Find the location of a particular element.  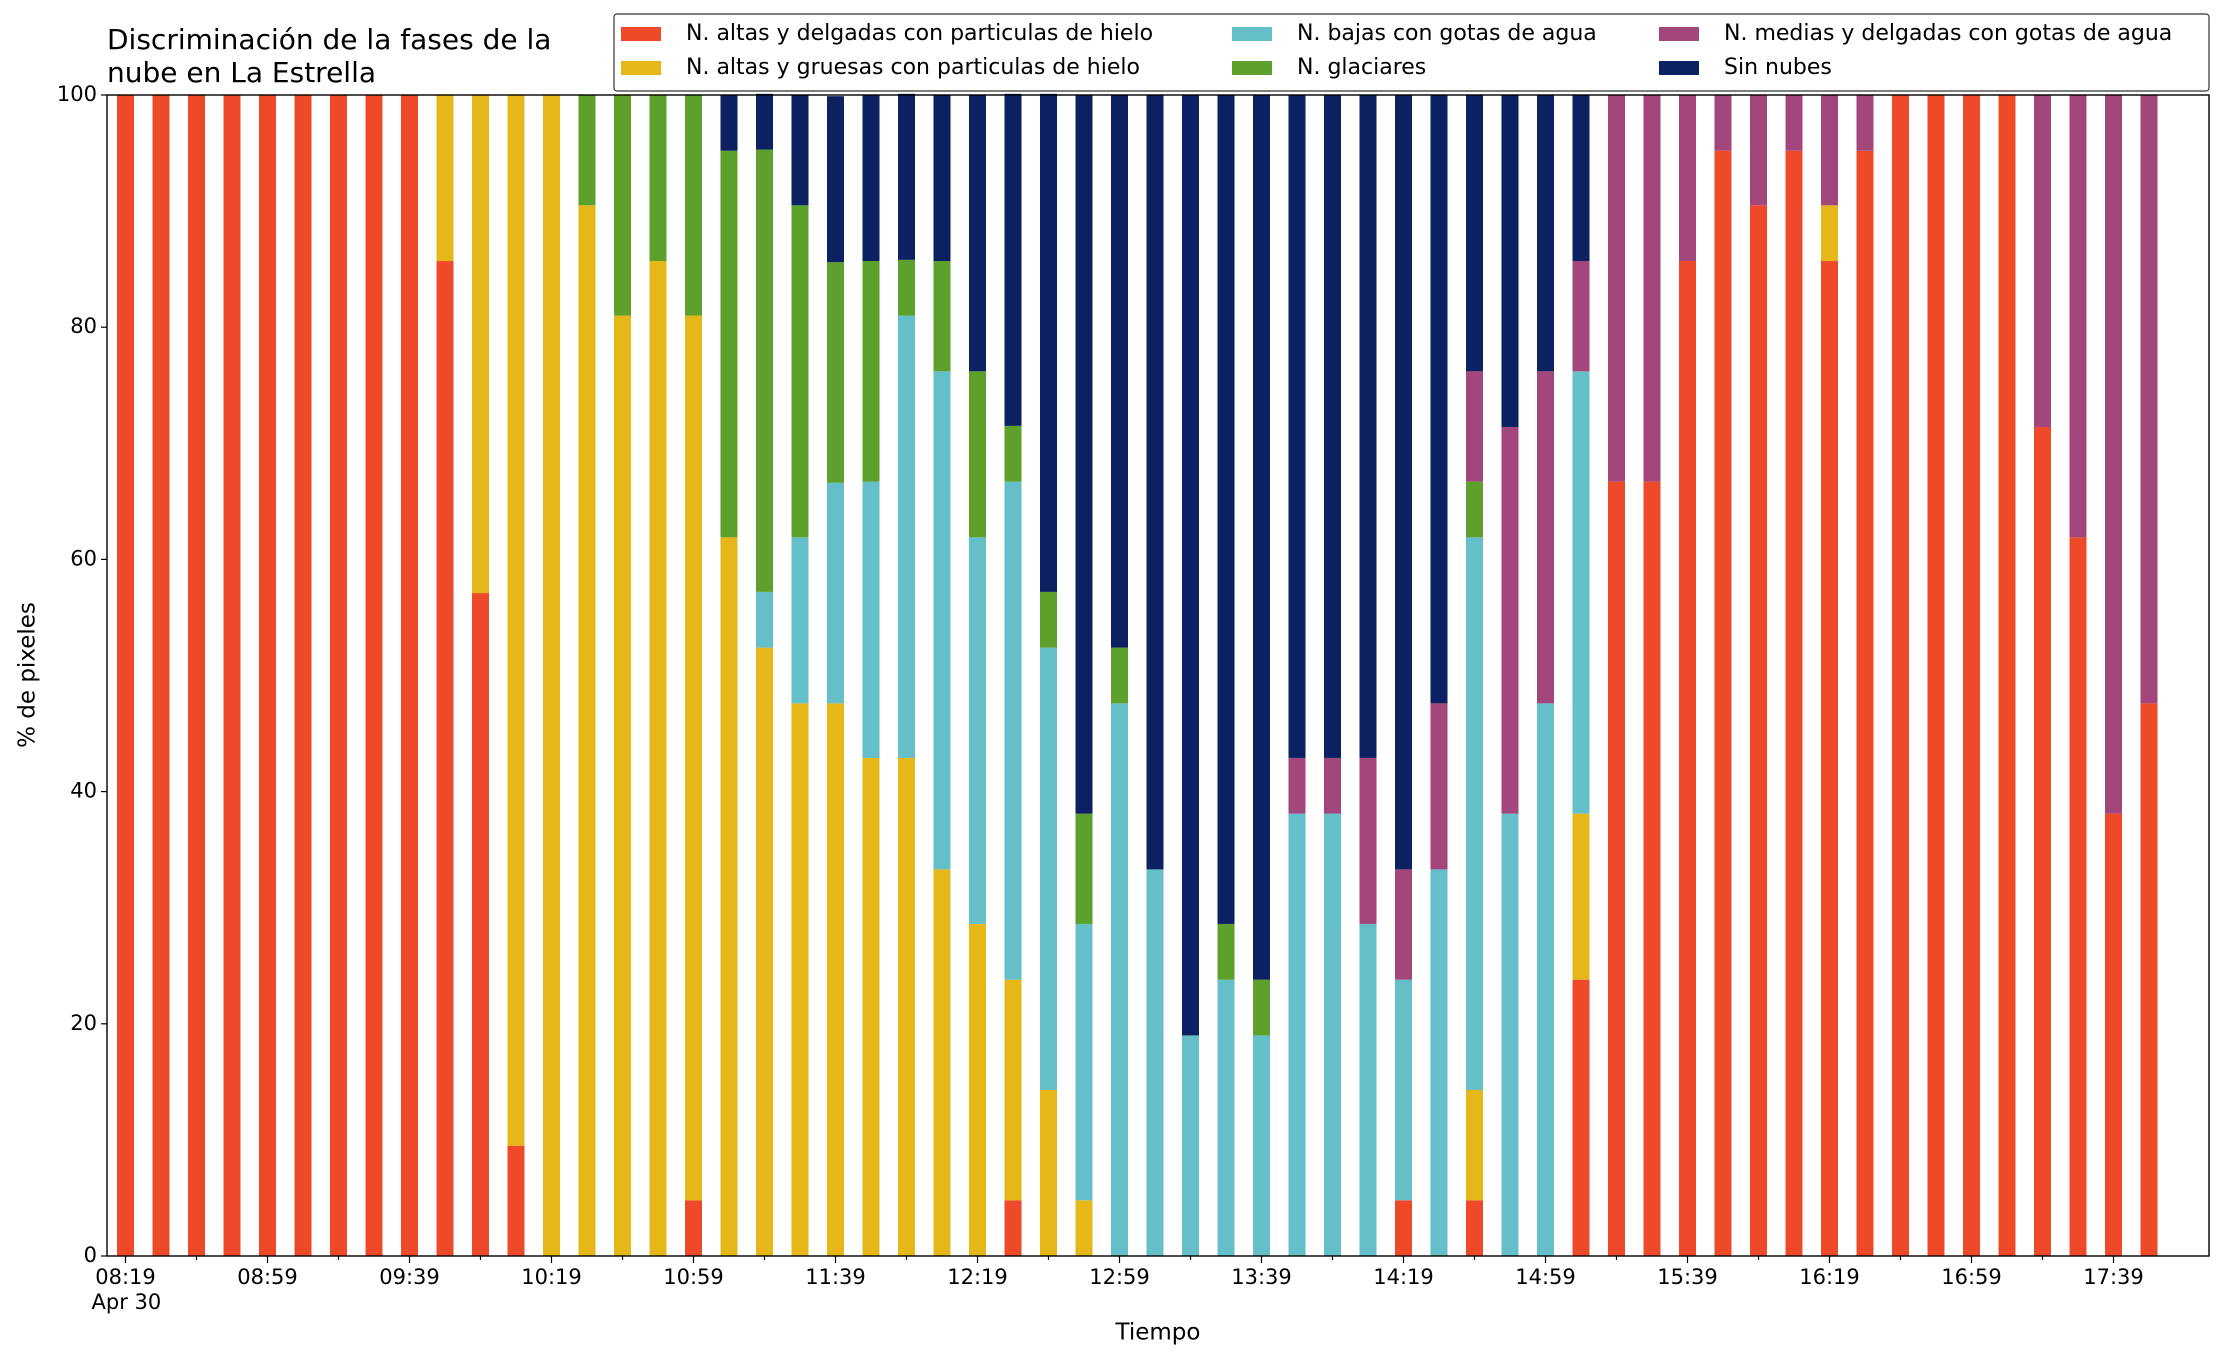

x-tick-label: 10:59 is located at coordinates (693, 1277).